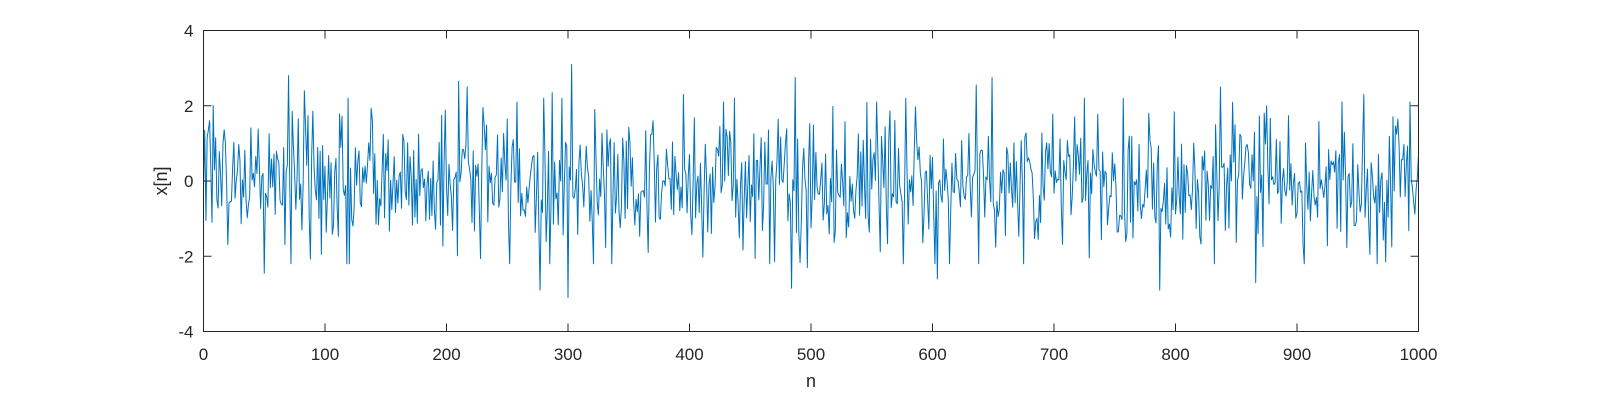 The width and height of the screenshot is (1600, 405). I want to click on x-tick-label: 400, so click(689, 354).